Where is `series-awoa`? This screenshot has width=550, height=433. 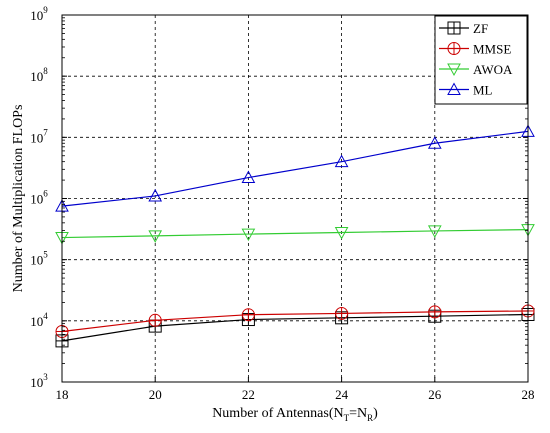
series-awoa is located at coordinates (295, 234).